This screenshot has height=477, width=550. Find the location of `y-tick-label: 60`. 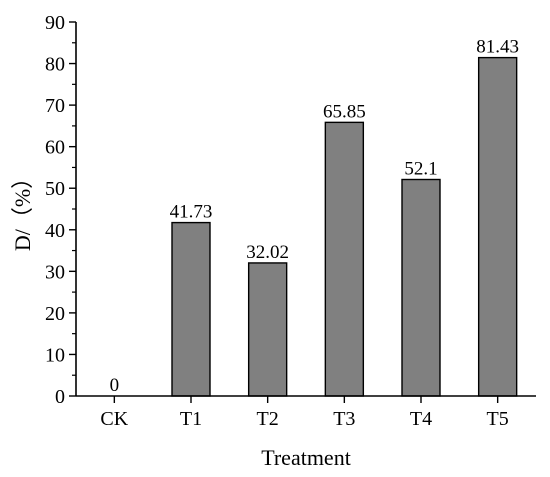

y-tick-label: 60 is located at coordinates (55, 148).